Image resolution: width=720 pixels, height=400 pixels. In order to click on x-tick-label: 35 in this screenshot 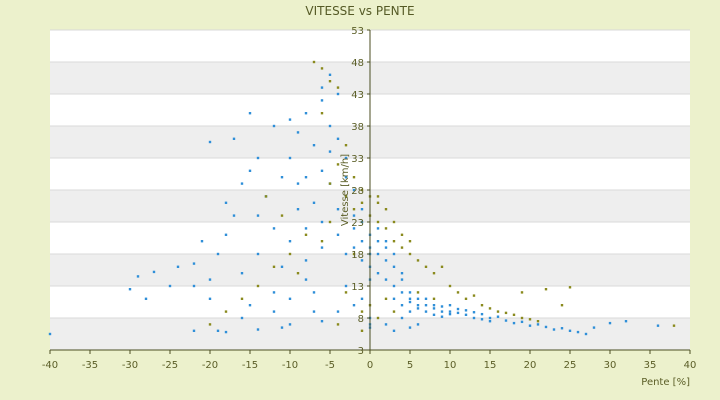, I will do `click(650, 365)`.